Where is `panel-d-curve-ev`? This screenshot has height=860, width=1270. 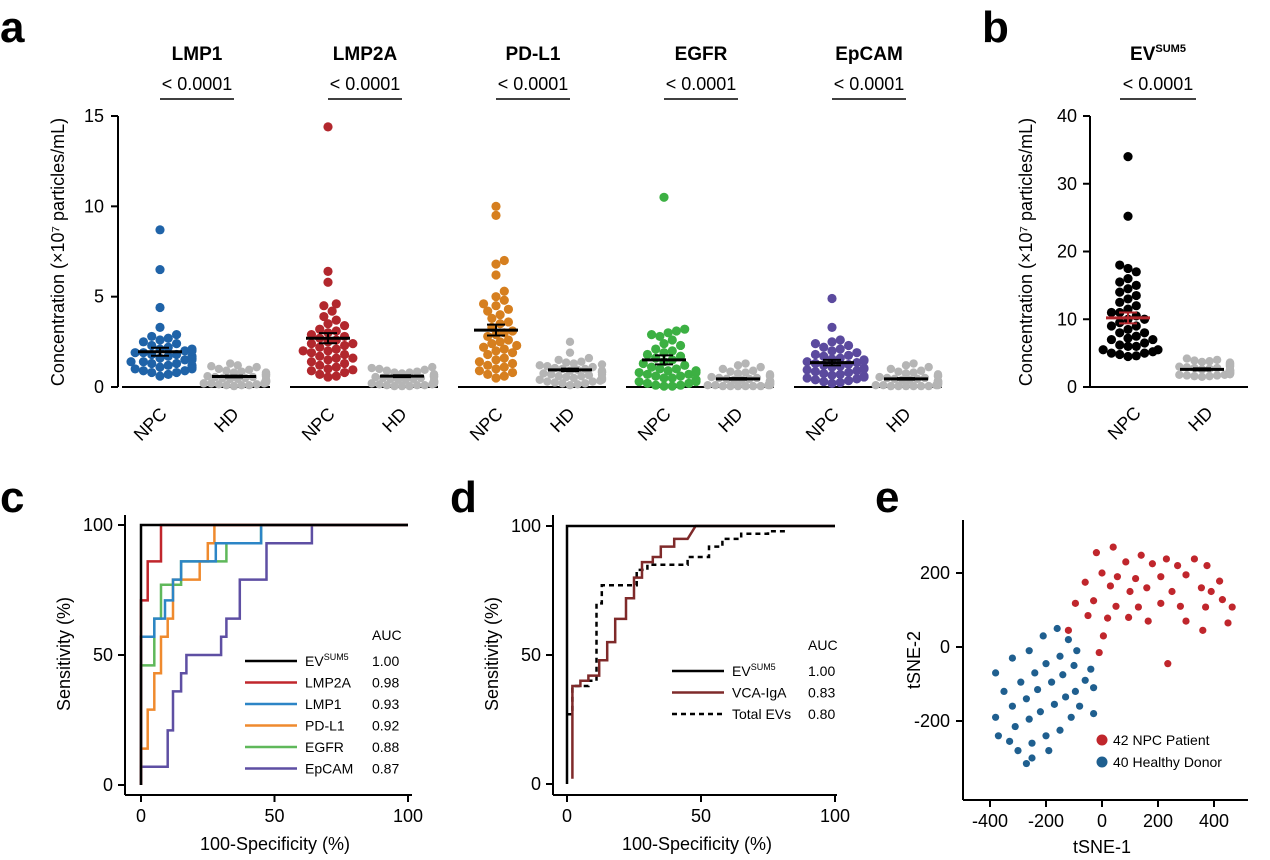 panel-d-curve-ev is located at coordinates (700, 654).